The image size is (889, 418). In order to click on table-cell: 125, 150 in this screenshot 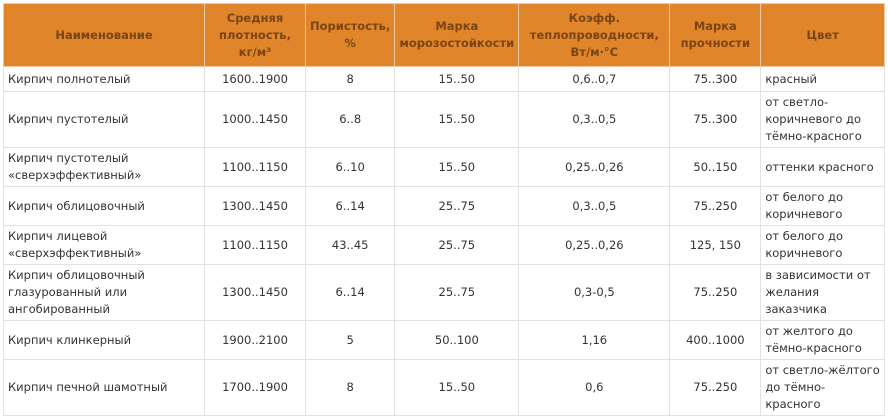, I will do `click(715, 245)`.